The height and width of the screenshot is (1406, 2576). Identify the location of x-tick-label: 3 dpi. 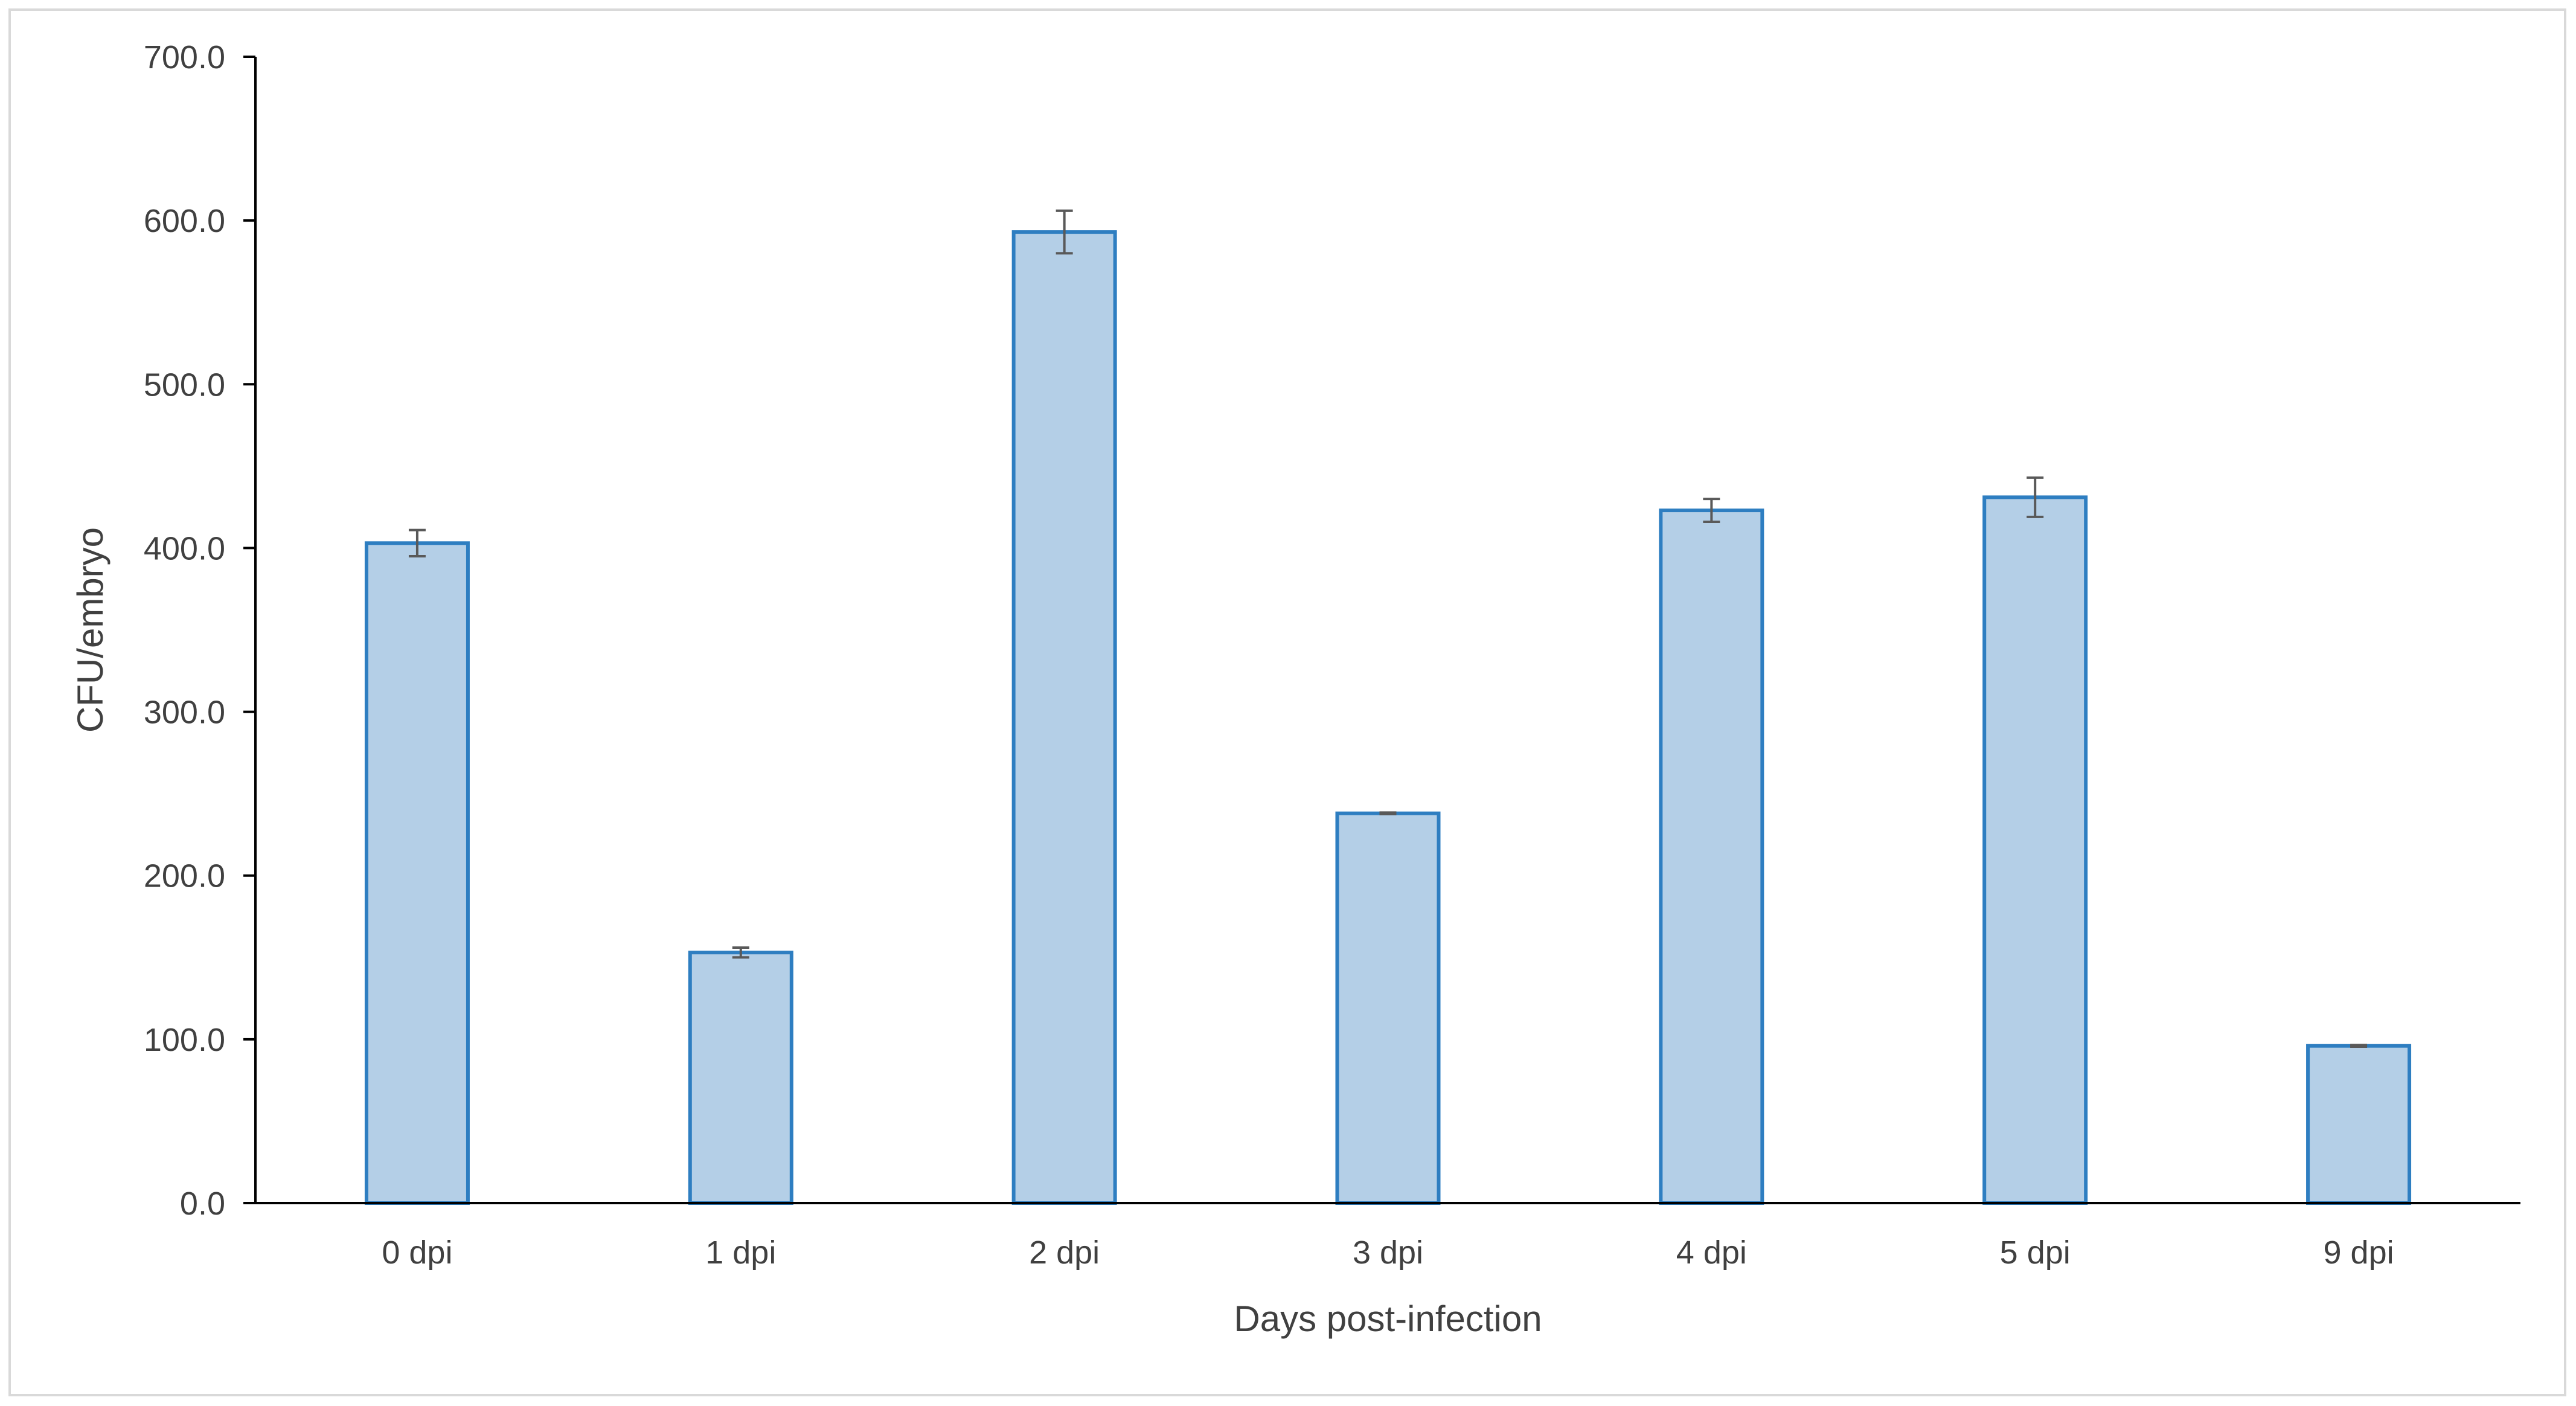
(1388, 1252).